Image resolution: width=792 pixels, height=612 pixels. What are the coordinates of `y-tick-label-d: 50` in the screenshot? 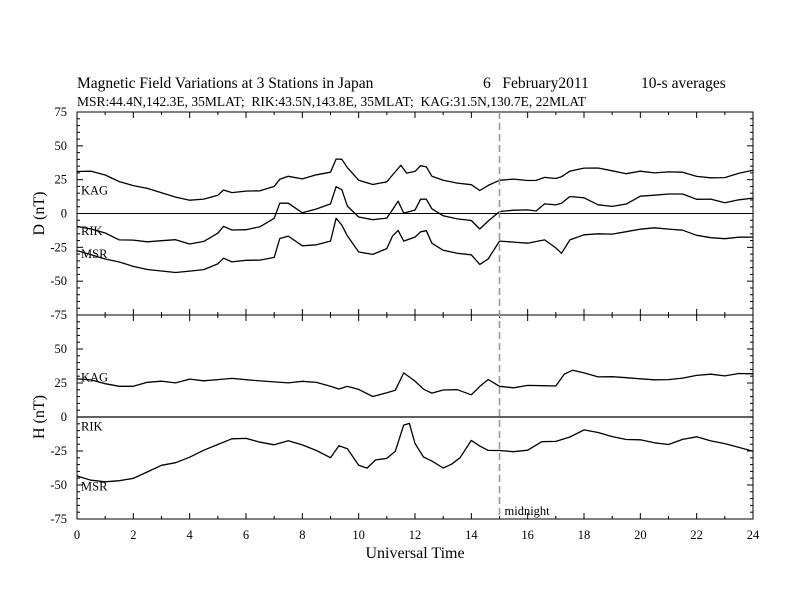 It's located at (61, 146).